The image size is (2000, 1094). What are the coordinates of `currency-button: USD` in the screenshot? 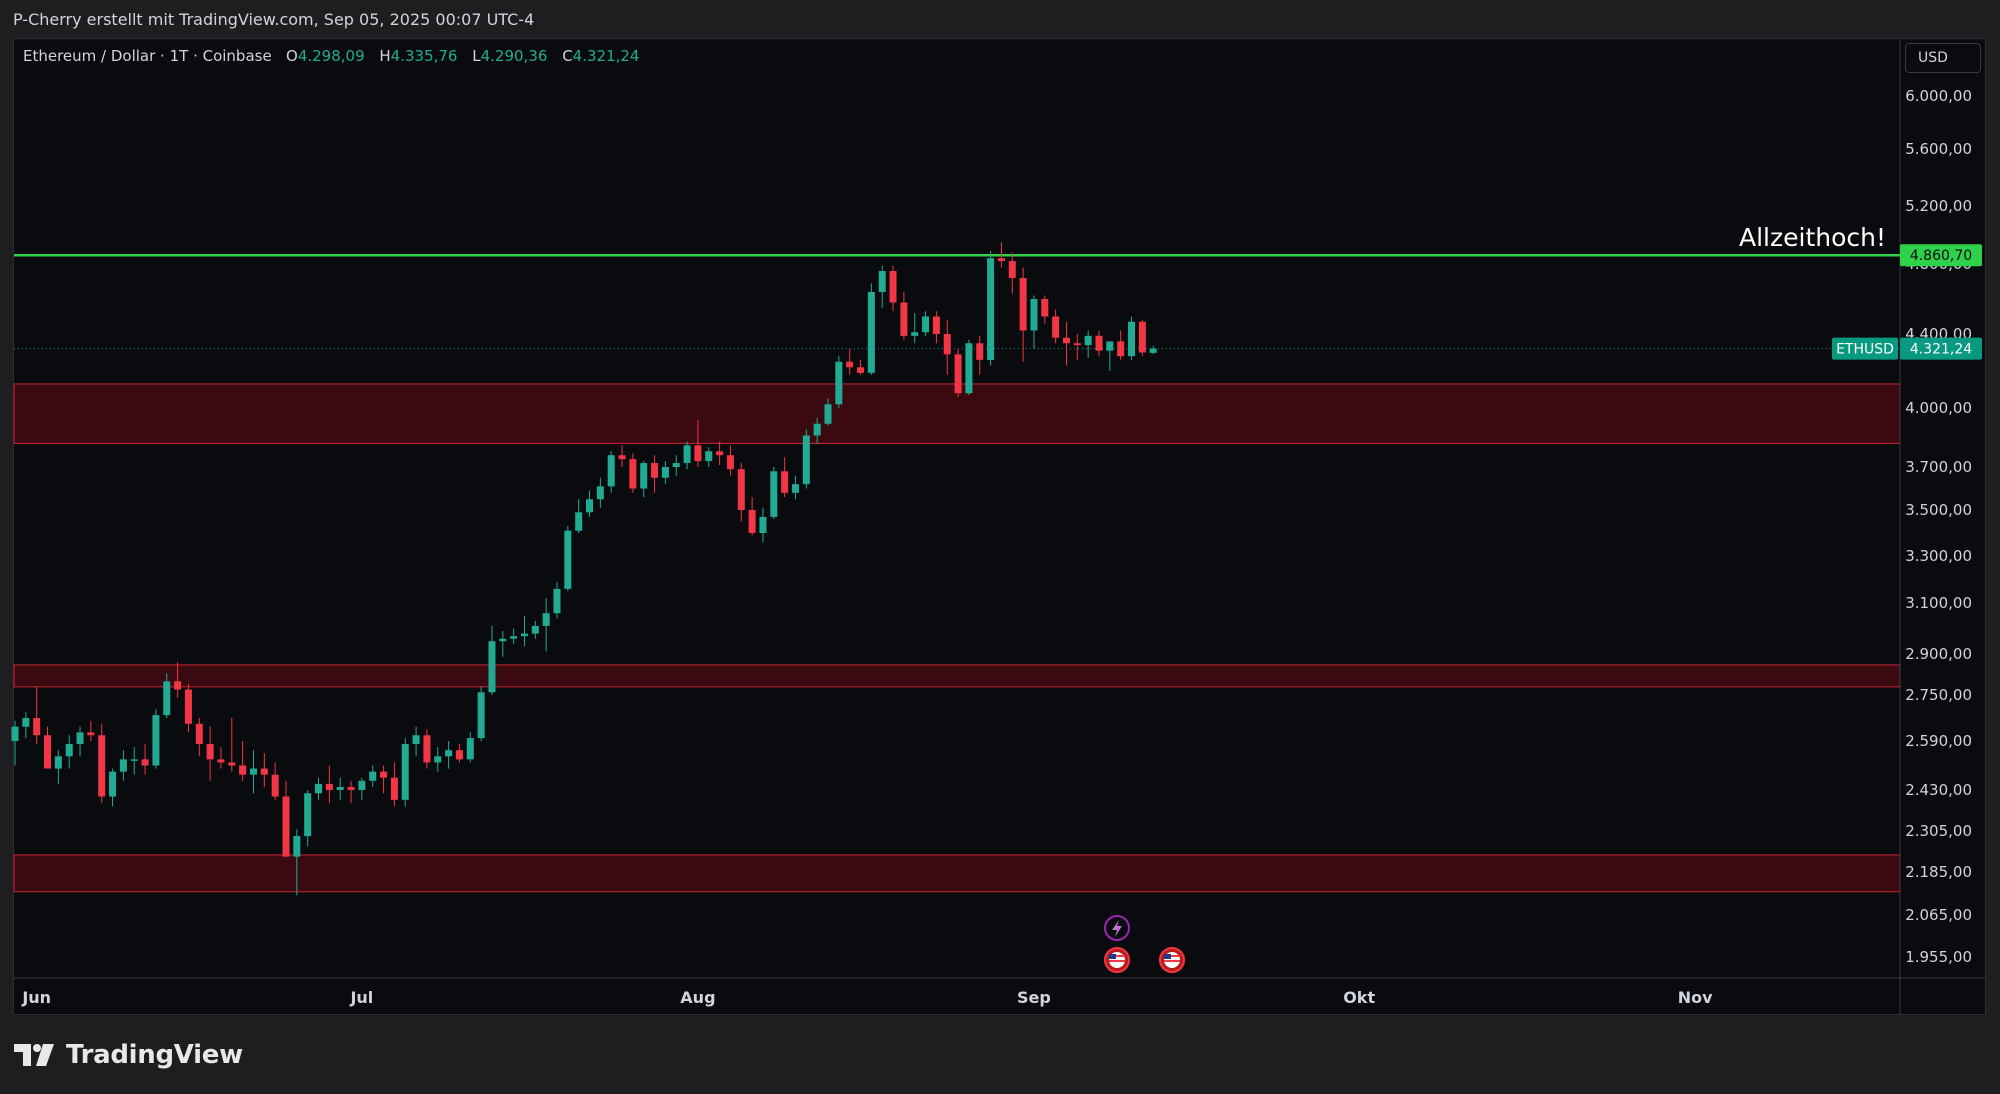 It's located at (1943, 58).